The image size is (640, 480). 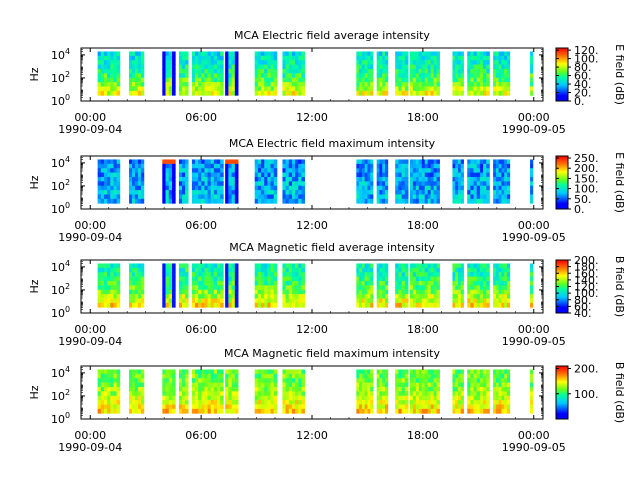 I want to click on y-tick-exponent: 2, so click(x=67, y=74).